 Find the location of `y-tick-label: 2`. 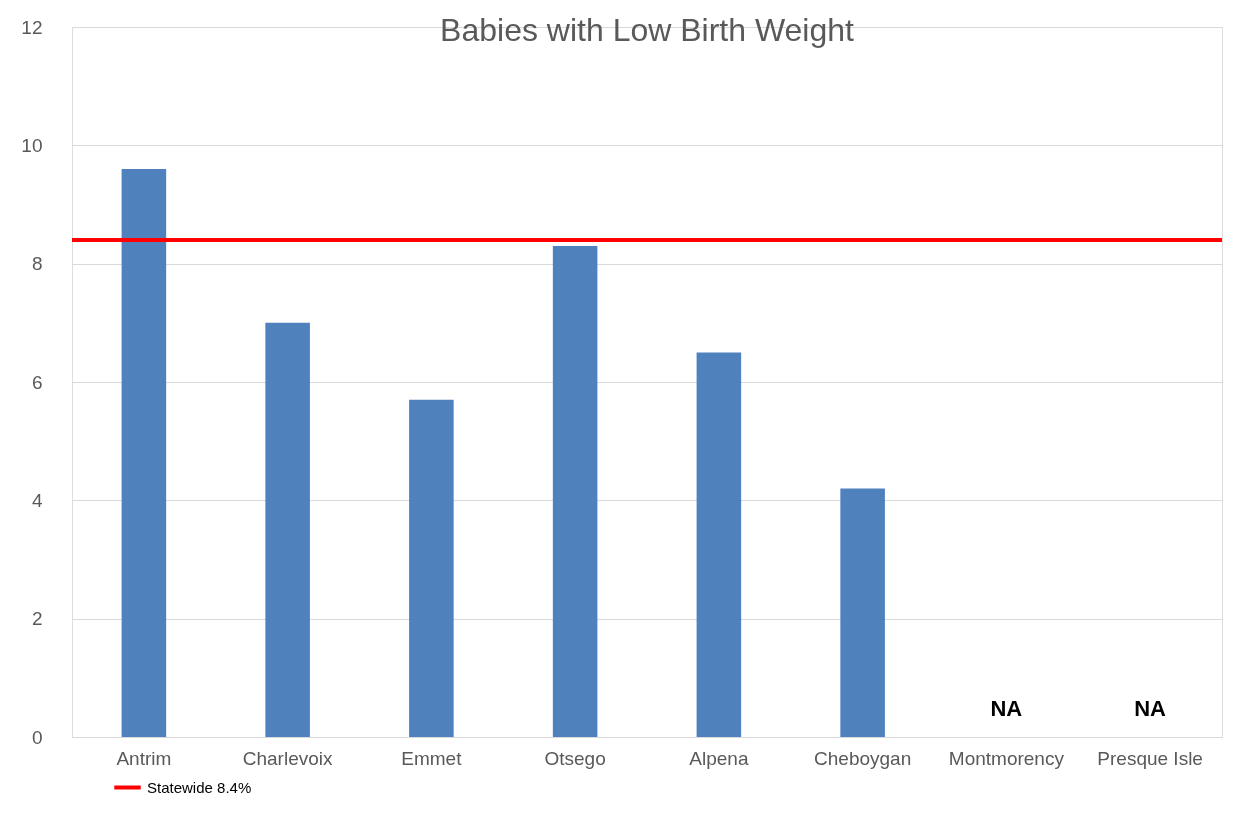

y-tick-label: 2 is located at coordinates (37, 619).